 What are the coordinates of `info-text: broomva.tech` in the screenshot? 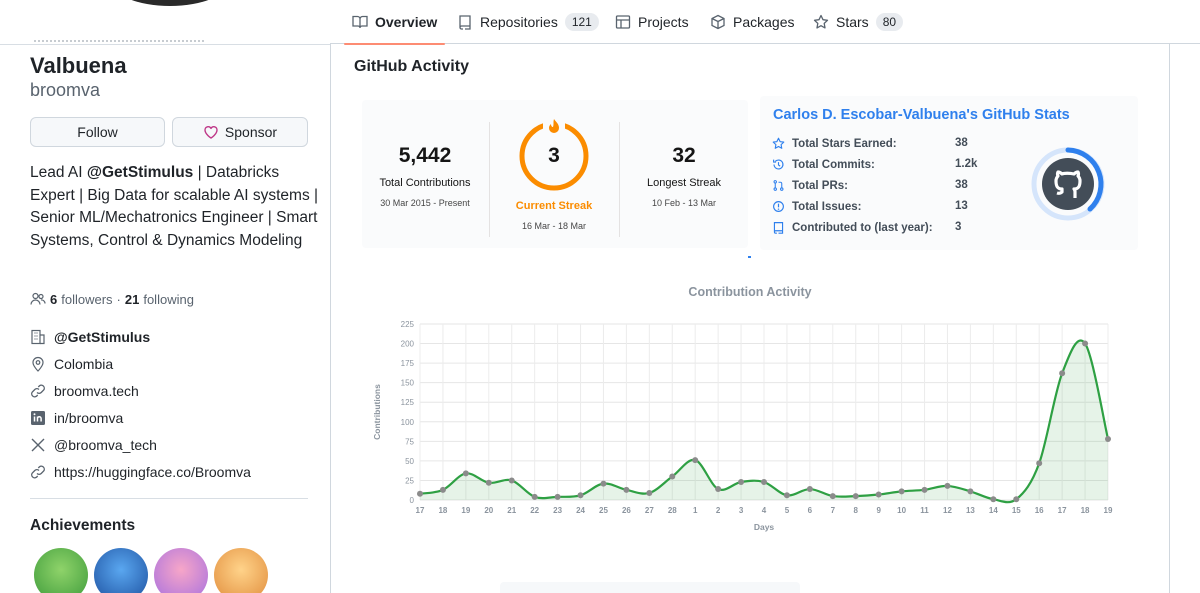 It's located at (96, 391).